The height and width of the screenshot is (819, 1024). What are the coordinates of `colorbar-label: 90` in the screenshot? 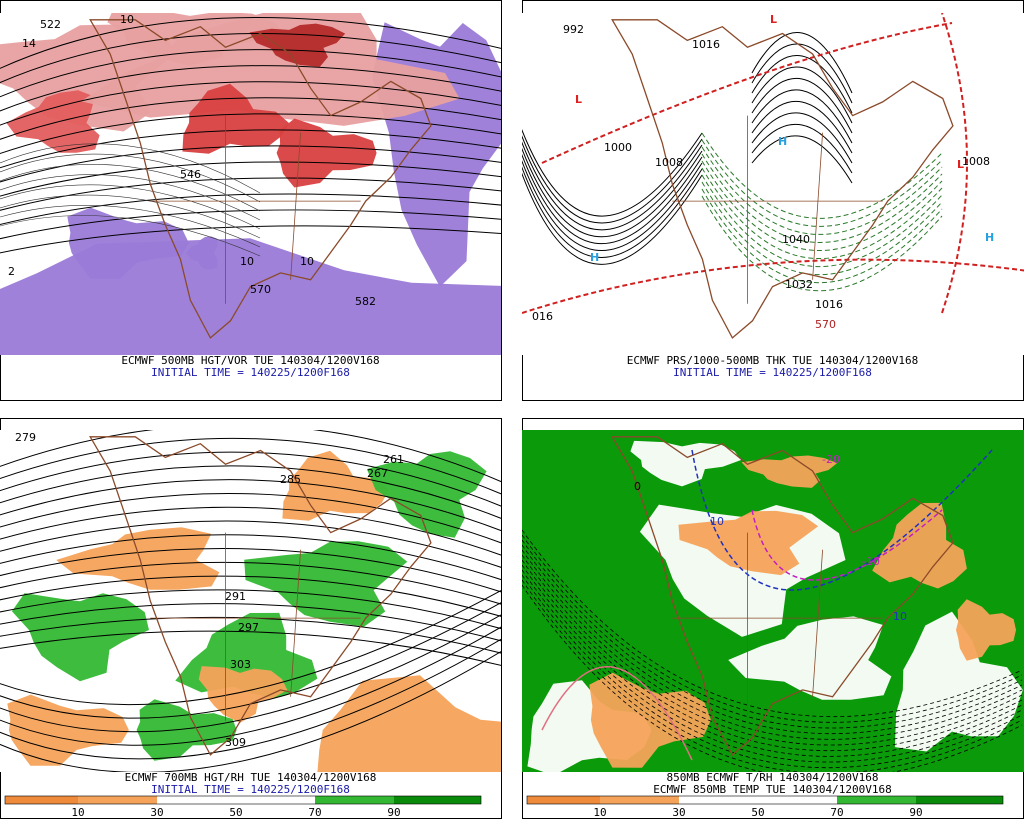 It's located at (915, 812).